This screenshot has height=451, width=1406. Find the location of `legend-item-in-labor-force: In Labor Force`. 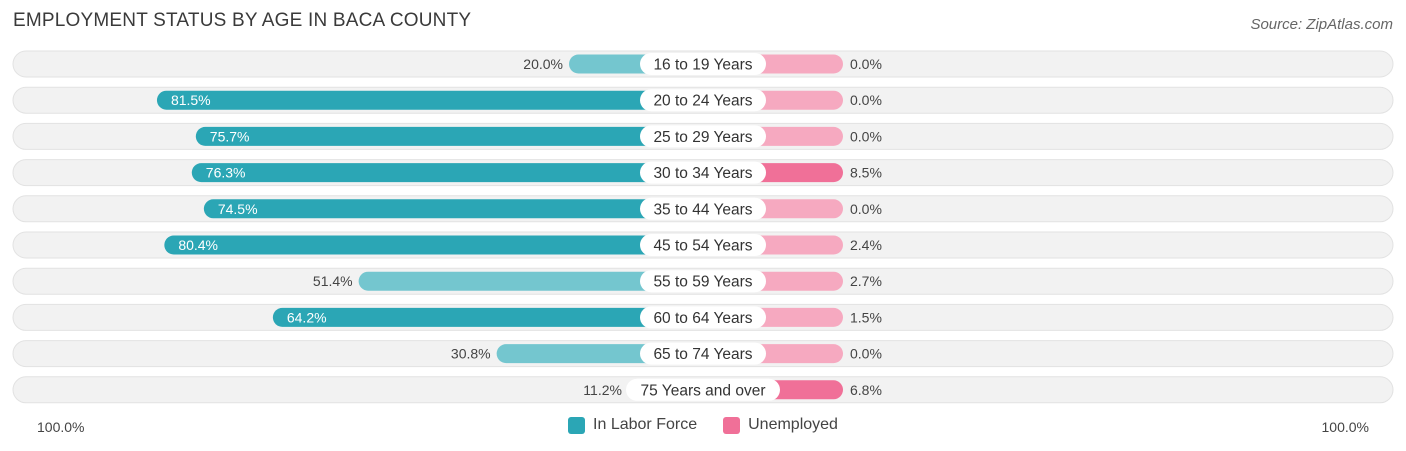

legend-item-in-labor-force: In Labor Force is located at coordinates (632, 425).